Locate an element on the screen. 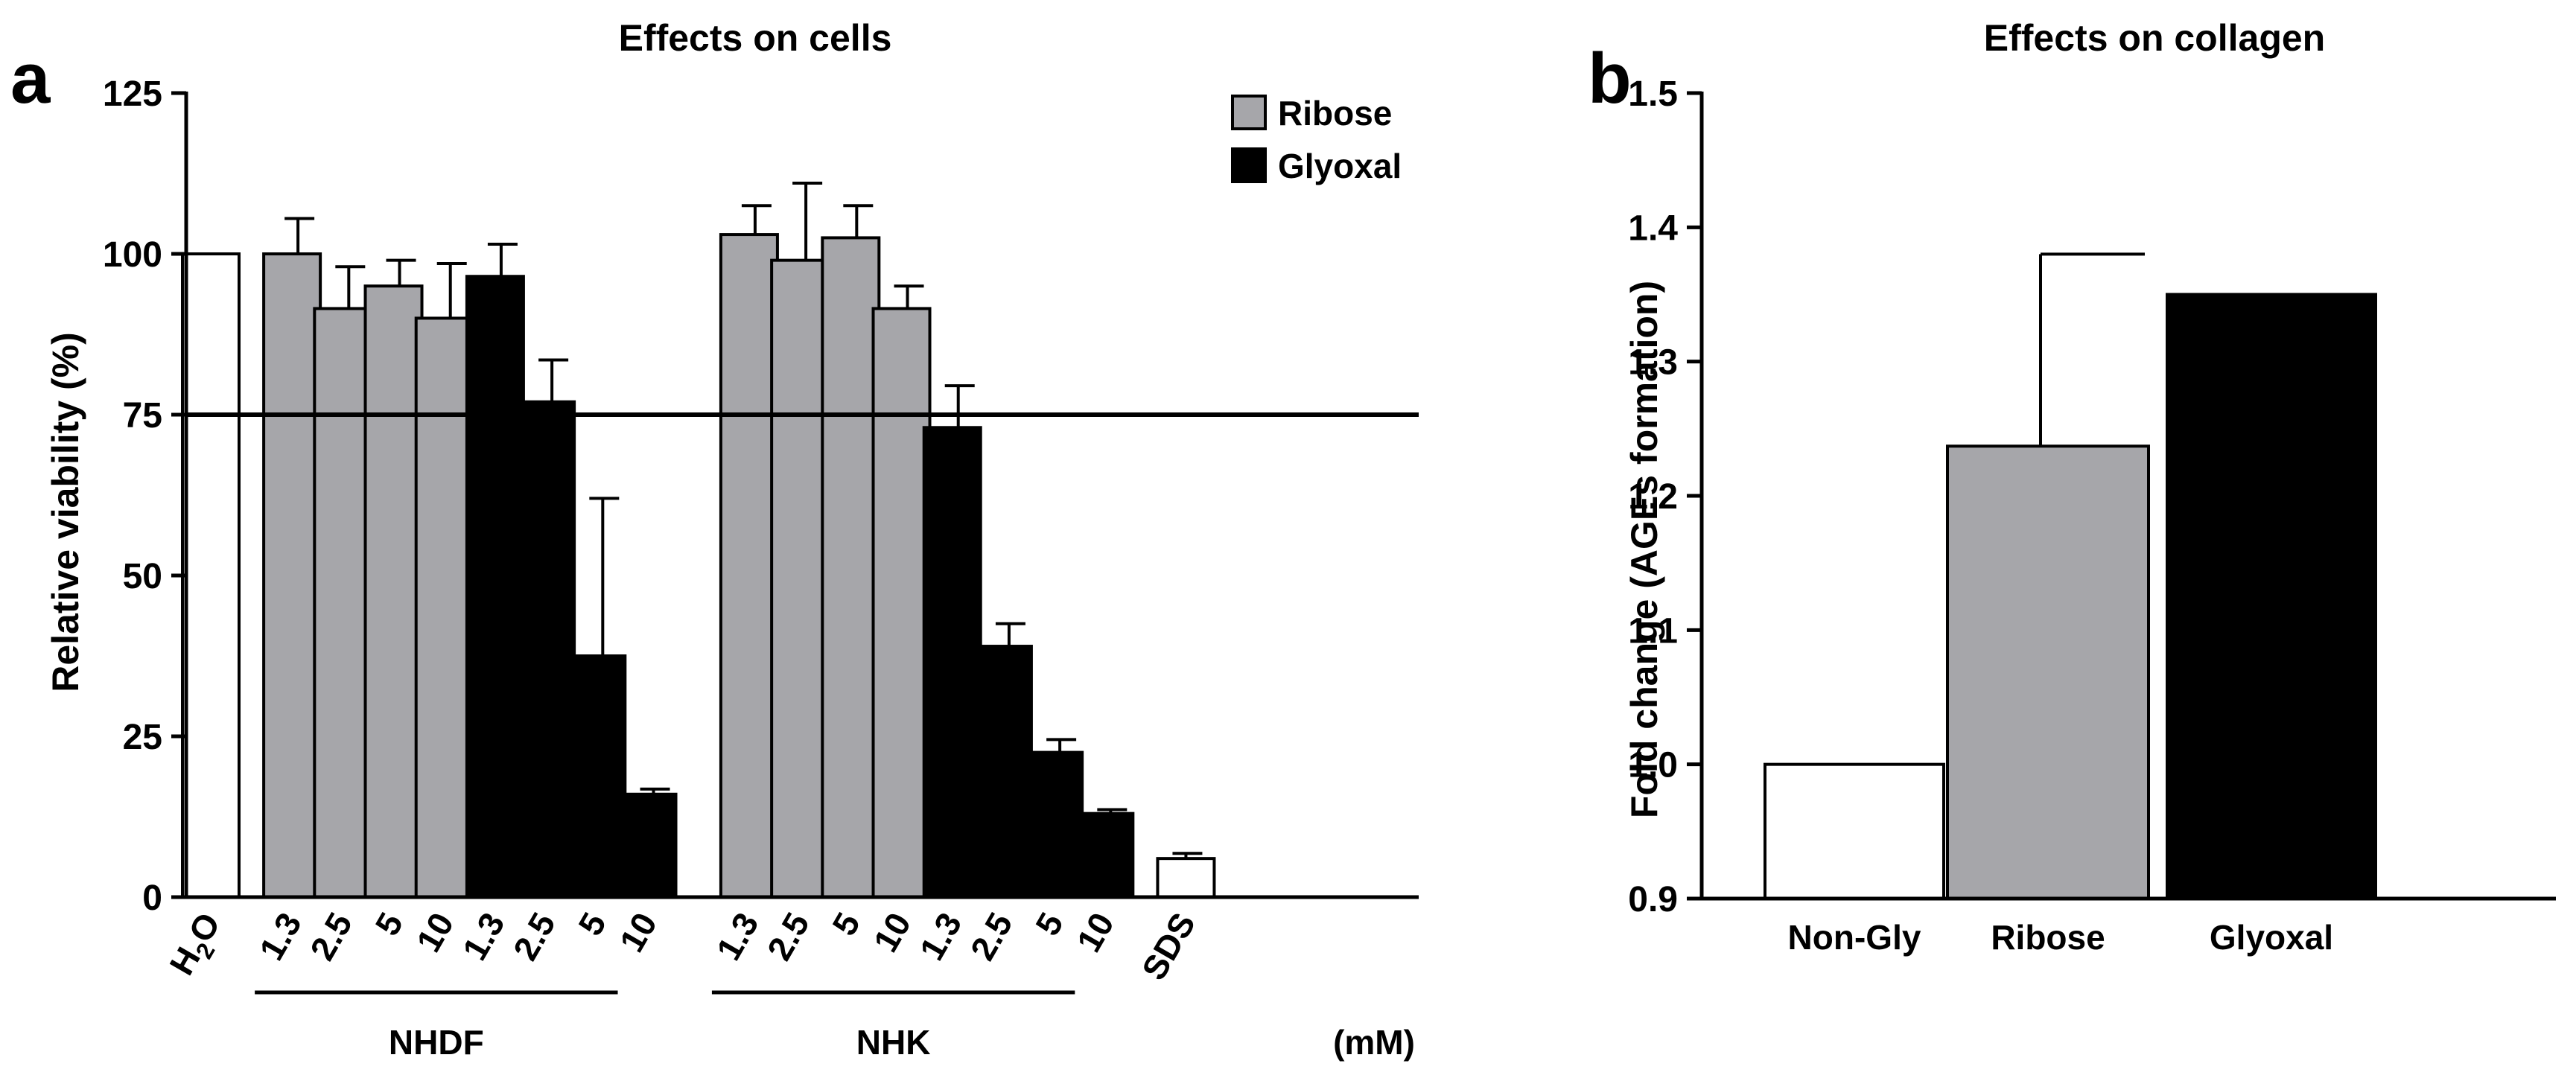 The image size is (2576, 1081). x-tick-label-4: 10 is located at coordinates (435, 932).